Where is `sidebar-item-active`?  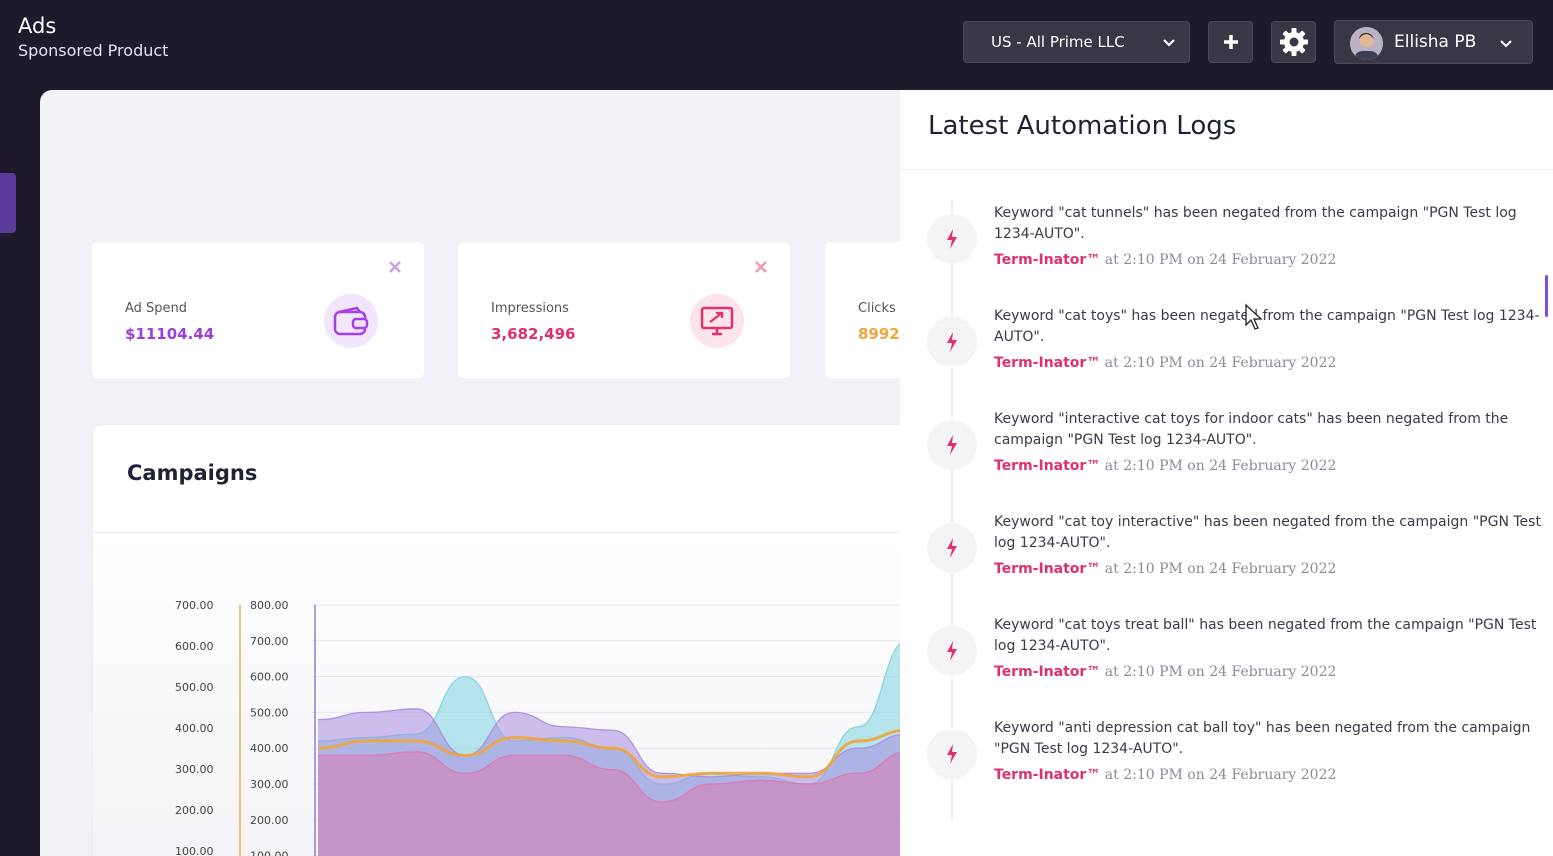 sidebar-item-active is located at coordinates (8, 203).